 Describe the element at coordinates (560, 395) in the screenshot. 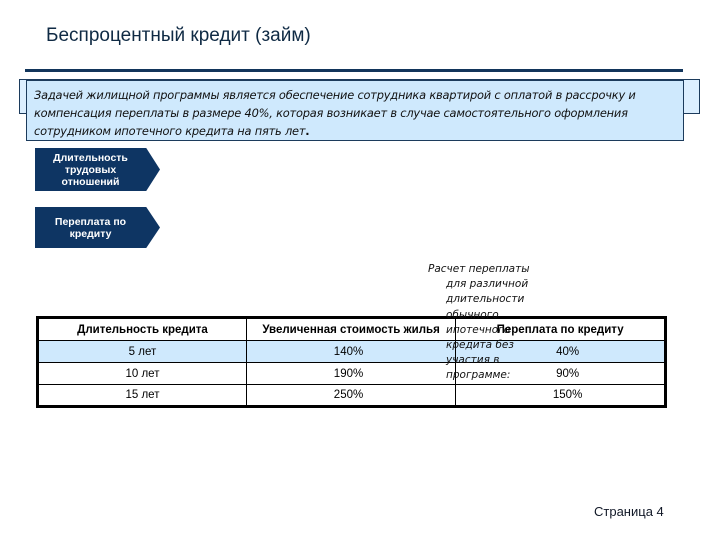

I see `cell-overpay: 150%` at that location.